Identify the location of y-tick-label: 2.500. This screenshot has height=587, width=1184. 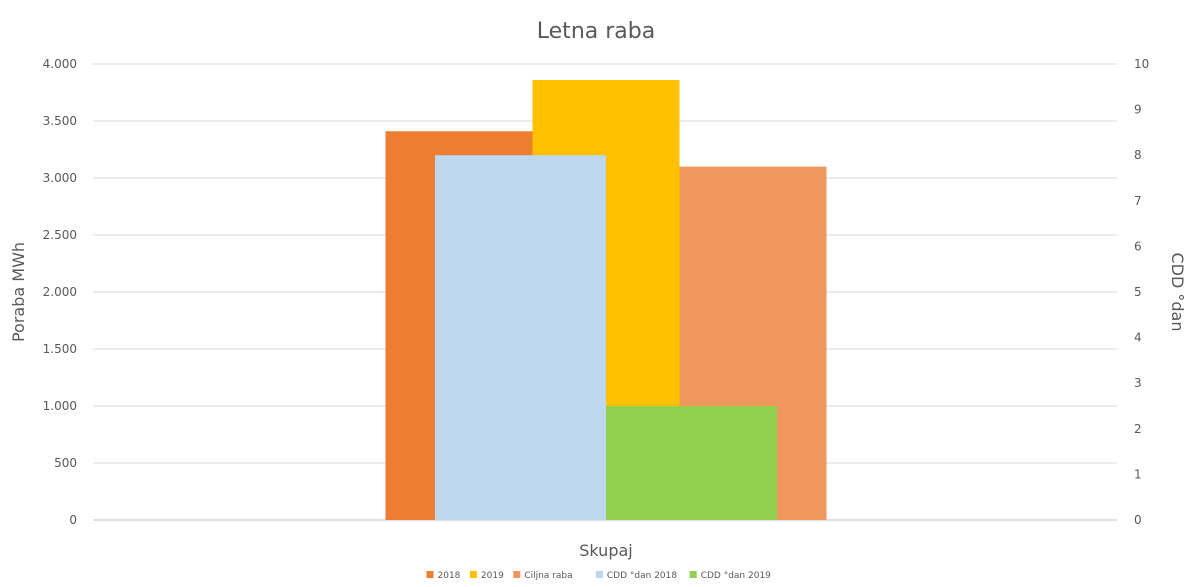
(60, 235).